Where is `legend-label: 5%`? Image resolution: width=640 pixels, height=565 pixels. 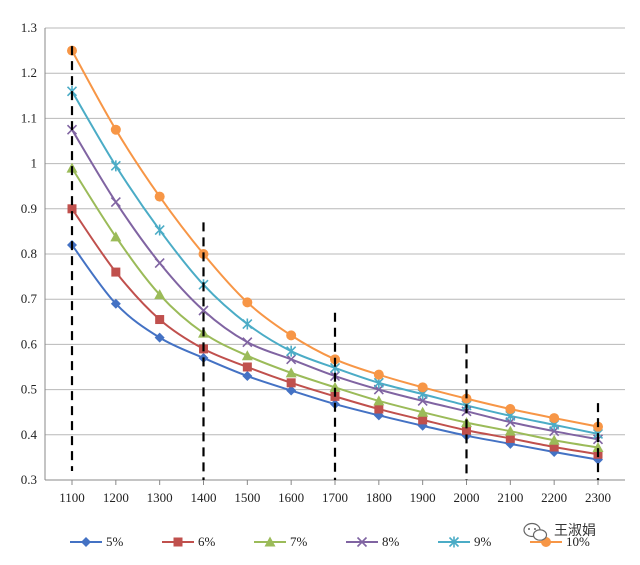
legend-label: 5% is located at coordinates (115, 541).